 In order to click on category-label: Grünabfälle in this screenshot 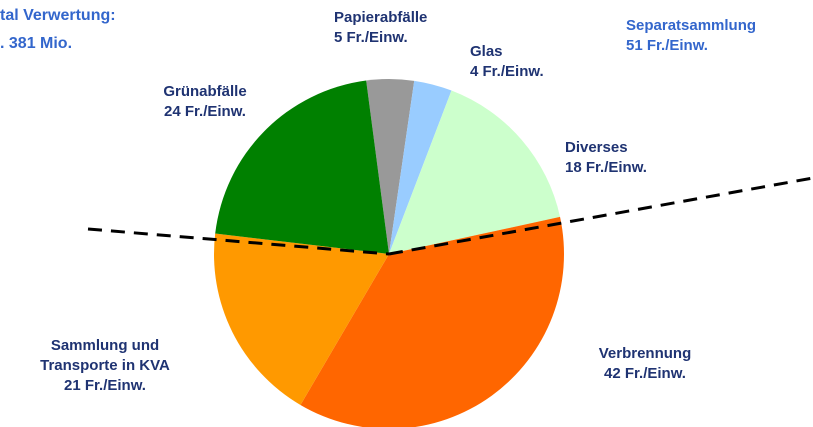, I will do `click(205, 91)`.